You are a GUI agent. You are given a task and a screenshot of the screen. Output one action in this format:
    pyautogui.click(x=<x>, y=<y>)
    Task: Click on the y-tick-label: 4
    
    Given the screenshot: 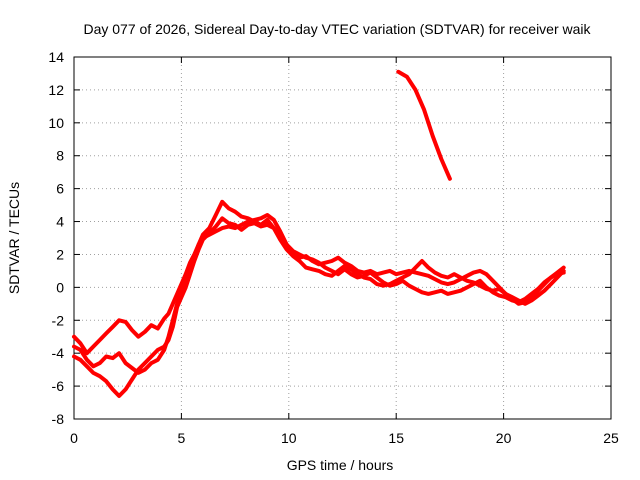 What is the action you would take?
    pyautogui.click(x=60, y=222)
    